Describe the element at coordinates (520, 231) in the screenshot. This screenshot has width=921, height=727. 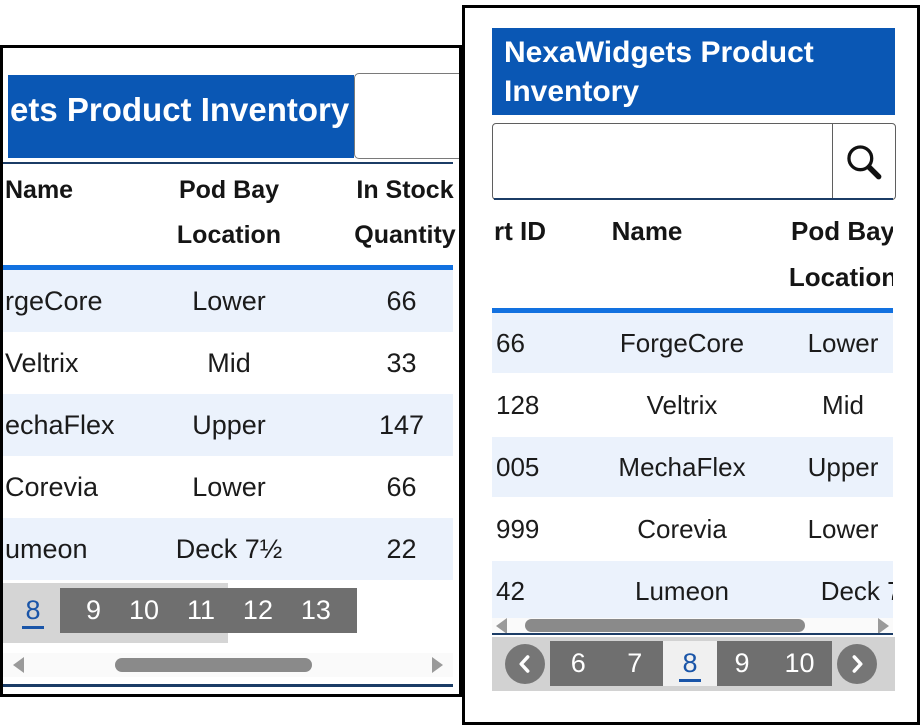
I see `column-header-part-id: rt ID` at that location.